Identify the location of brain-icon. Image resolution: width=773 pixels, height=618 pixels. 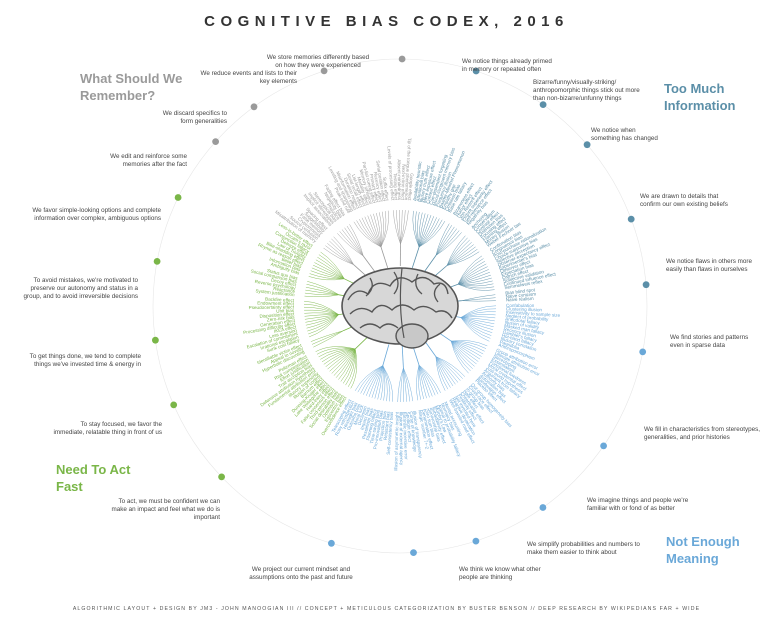
(400, 308).